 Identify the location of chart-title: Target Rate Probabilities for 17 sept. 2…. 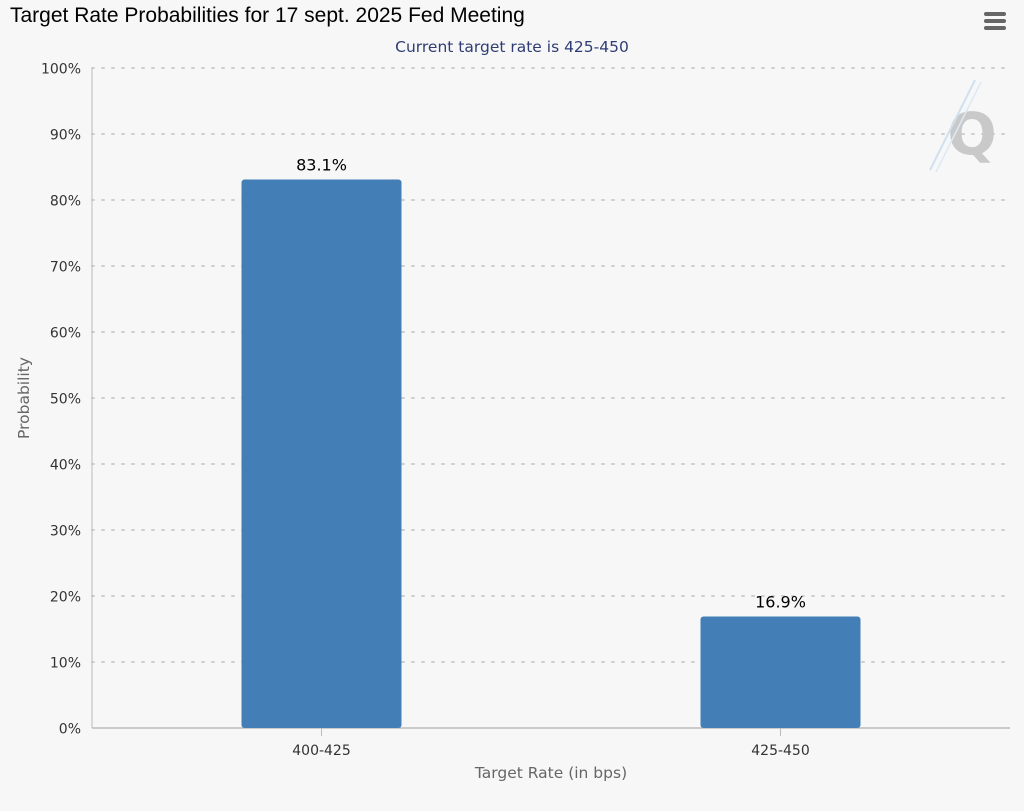
(267, 15).